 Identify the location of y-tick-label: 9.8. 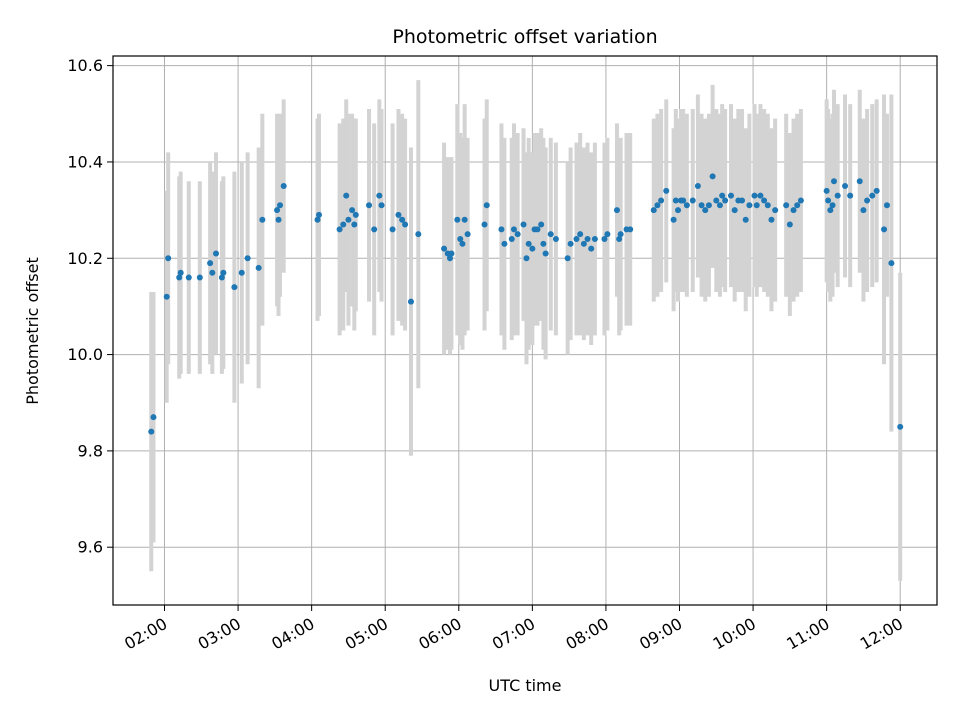
(90, 450).